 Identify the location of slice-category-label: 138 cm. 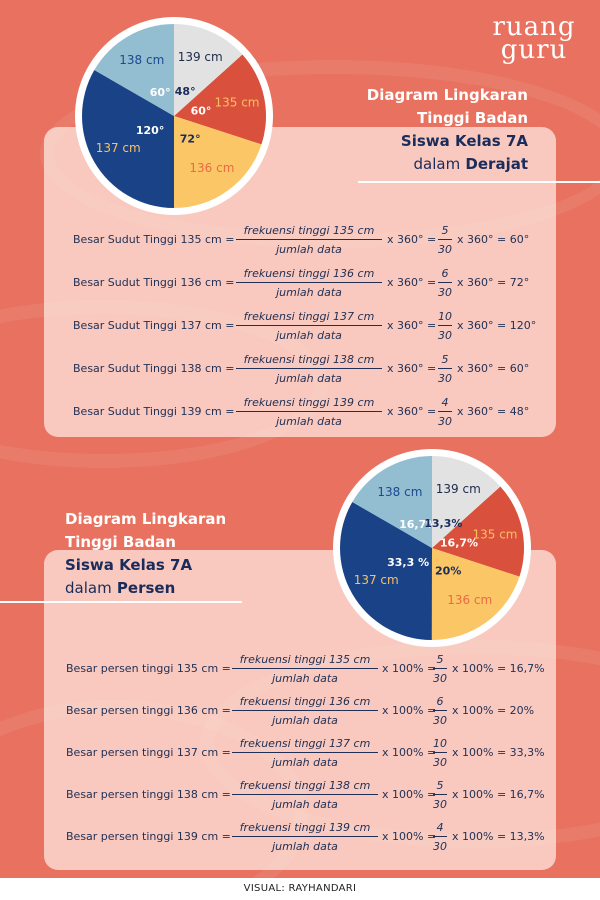
(399, 492).